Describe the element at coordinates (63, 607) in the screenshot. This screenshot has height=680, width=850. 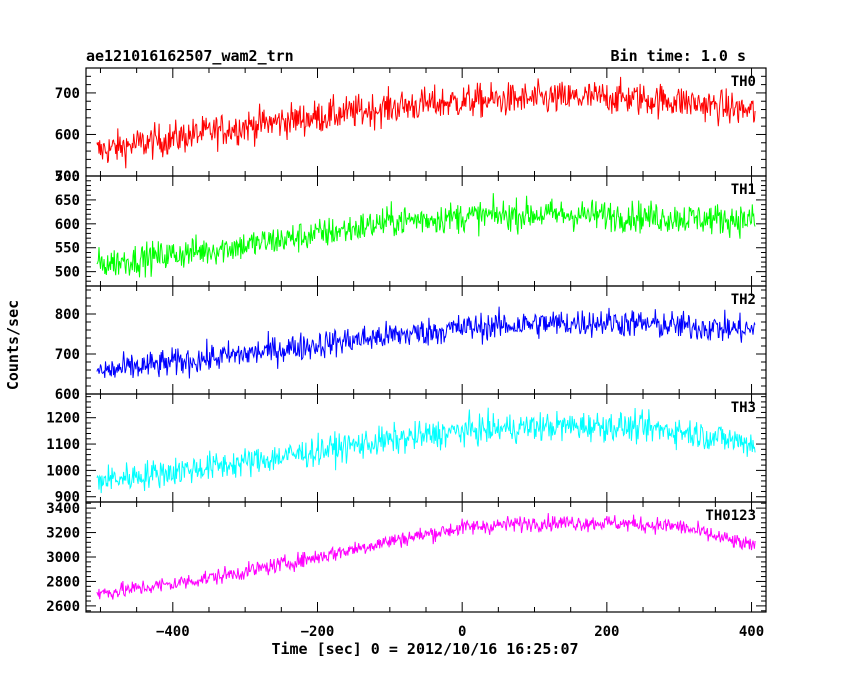
I see `y-tick-label: 2600` at that location.